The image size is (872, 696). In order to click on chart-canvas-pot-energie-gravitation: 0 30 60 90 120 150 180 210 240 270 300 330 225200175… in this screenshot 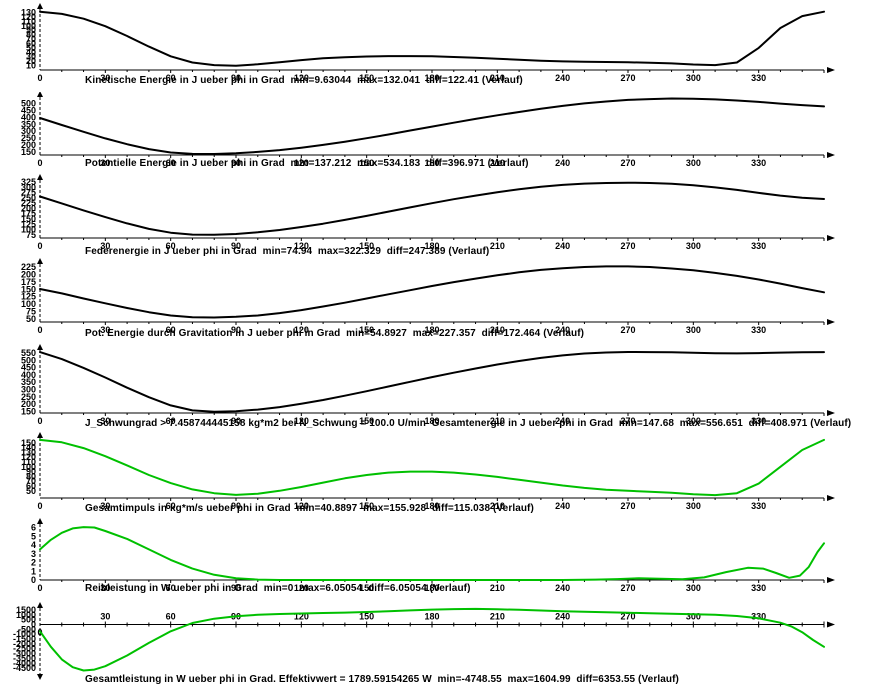, I will do `click(428, 296)`.